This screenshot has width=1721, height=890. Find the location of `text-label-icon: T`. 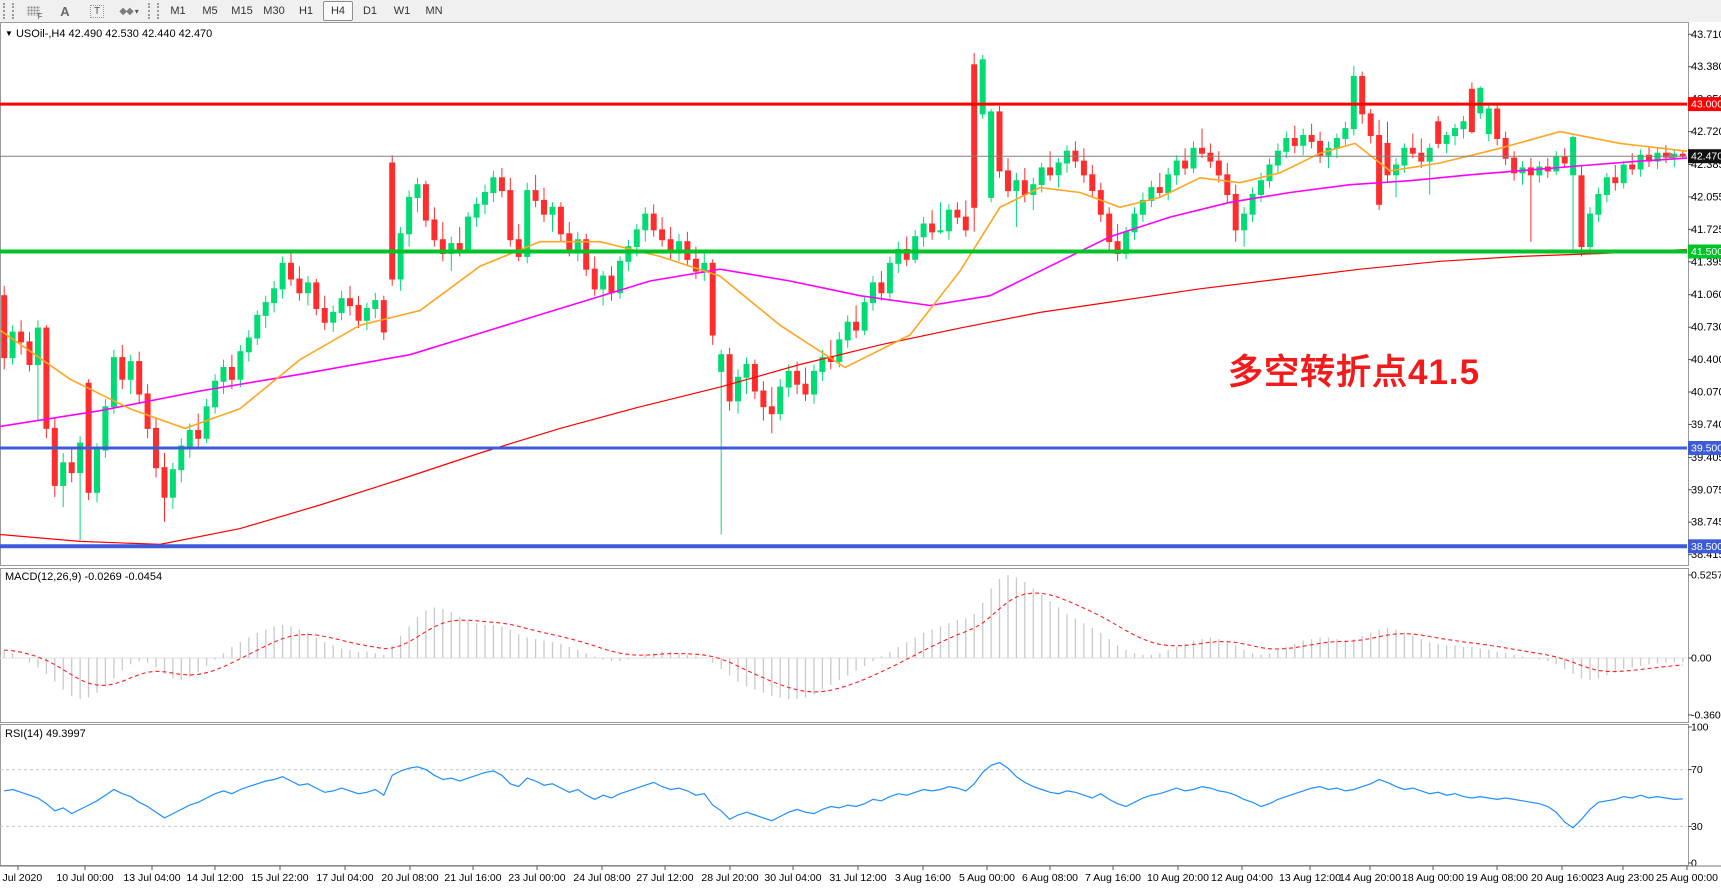

text-label-icon: T is located at coordinates (97, 11).